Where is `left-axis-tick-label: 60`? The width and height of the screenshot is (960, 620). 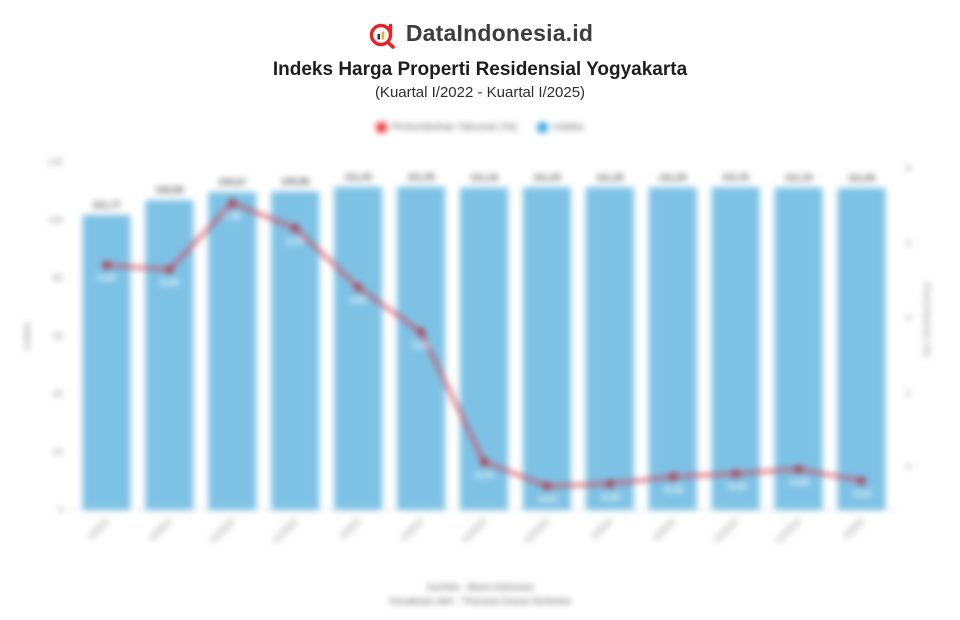 left-axis-tick-label: 60 is located at coordinates (58, 336).